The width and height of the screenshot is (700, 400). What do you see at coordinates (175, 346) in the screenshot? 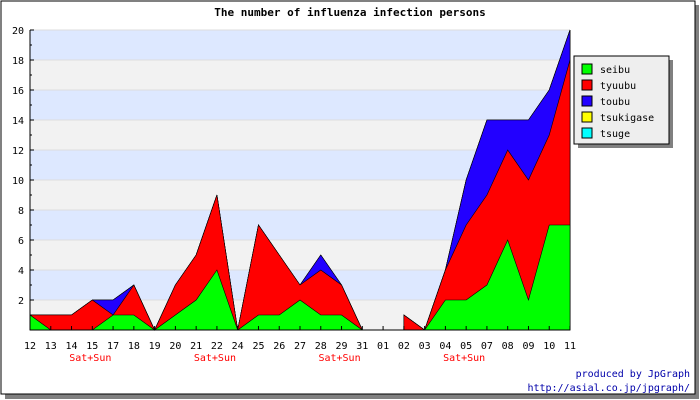
I see `x-tick-label: 20` at bounding box center [175, 346].